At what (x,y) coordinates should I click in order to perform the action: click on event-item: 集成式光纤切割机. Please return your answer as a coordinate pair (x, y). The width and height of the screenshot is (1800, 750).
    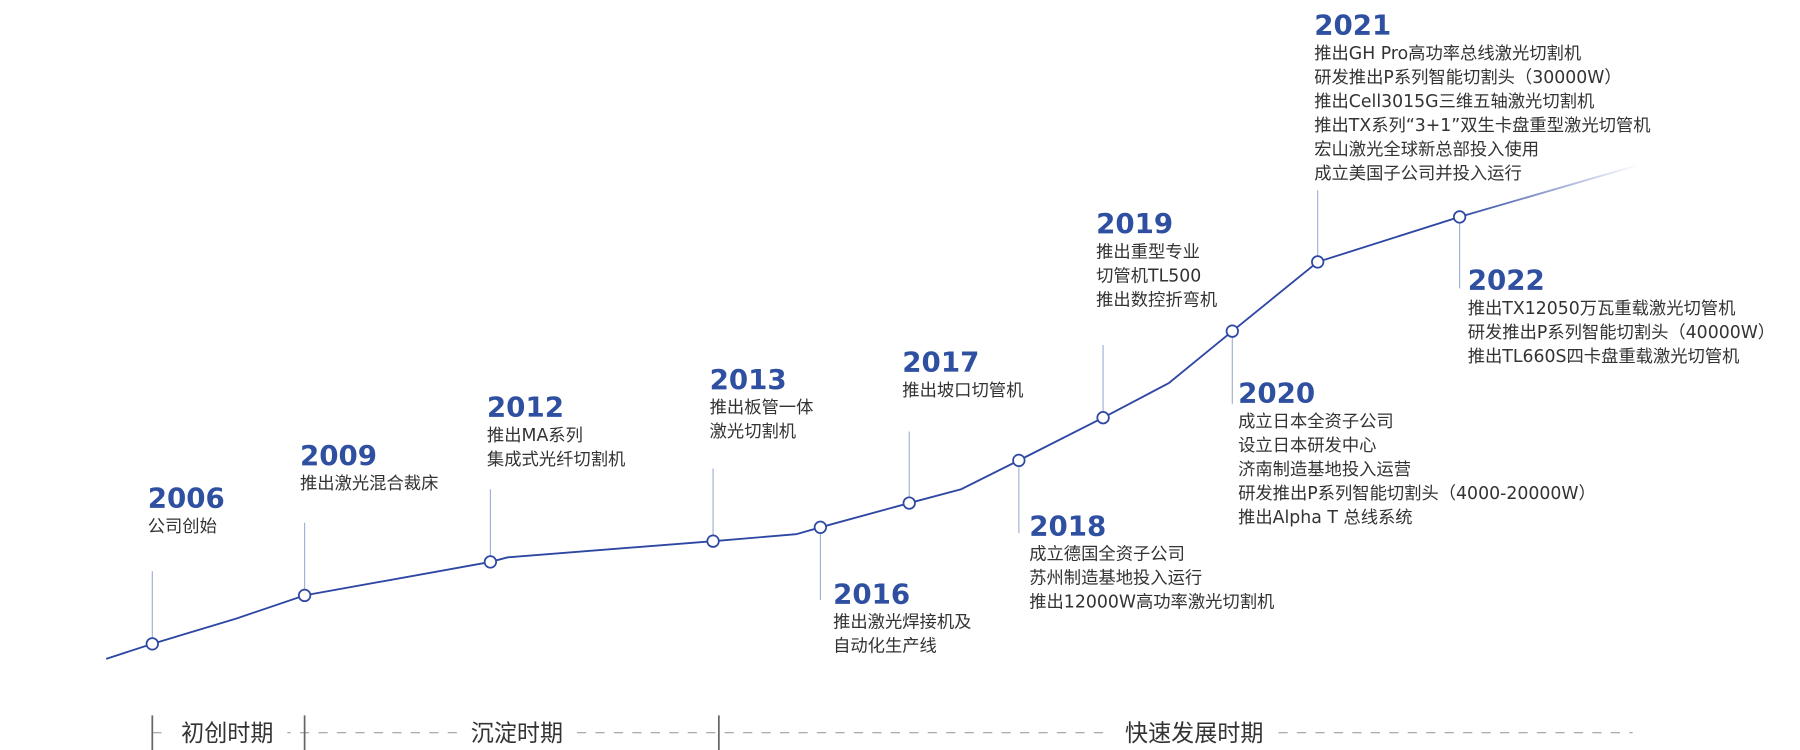
    Looking at the image, I should click on (556, 460).